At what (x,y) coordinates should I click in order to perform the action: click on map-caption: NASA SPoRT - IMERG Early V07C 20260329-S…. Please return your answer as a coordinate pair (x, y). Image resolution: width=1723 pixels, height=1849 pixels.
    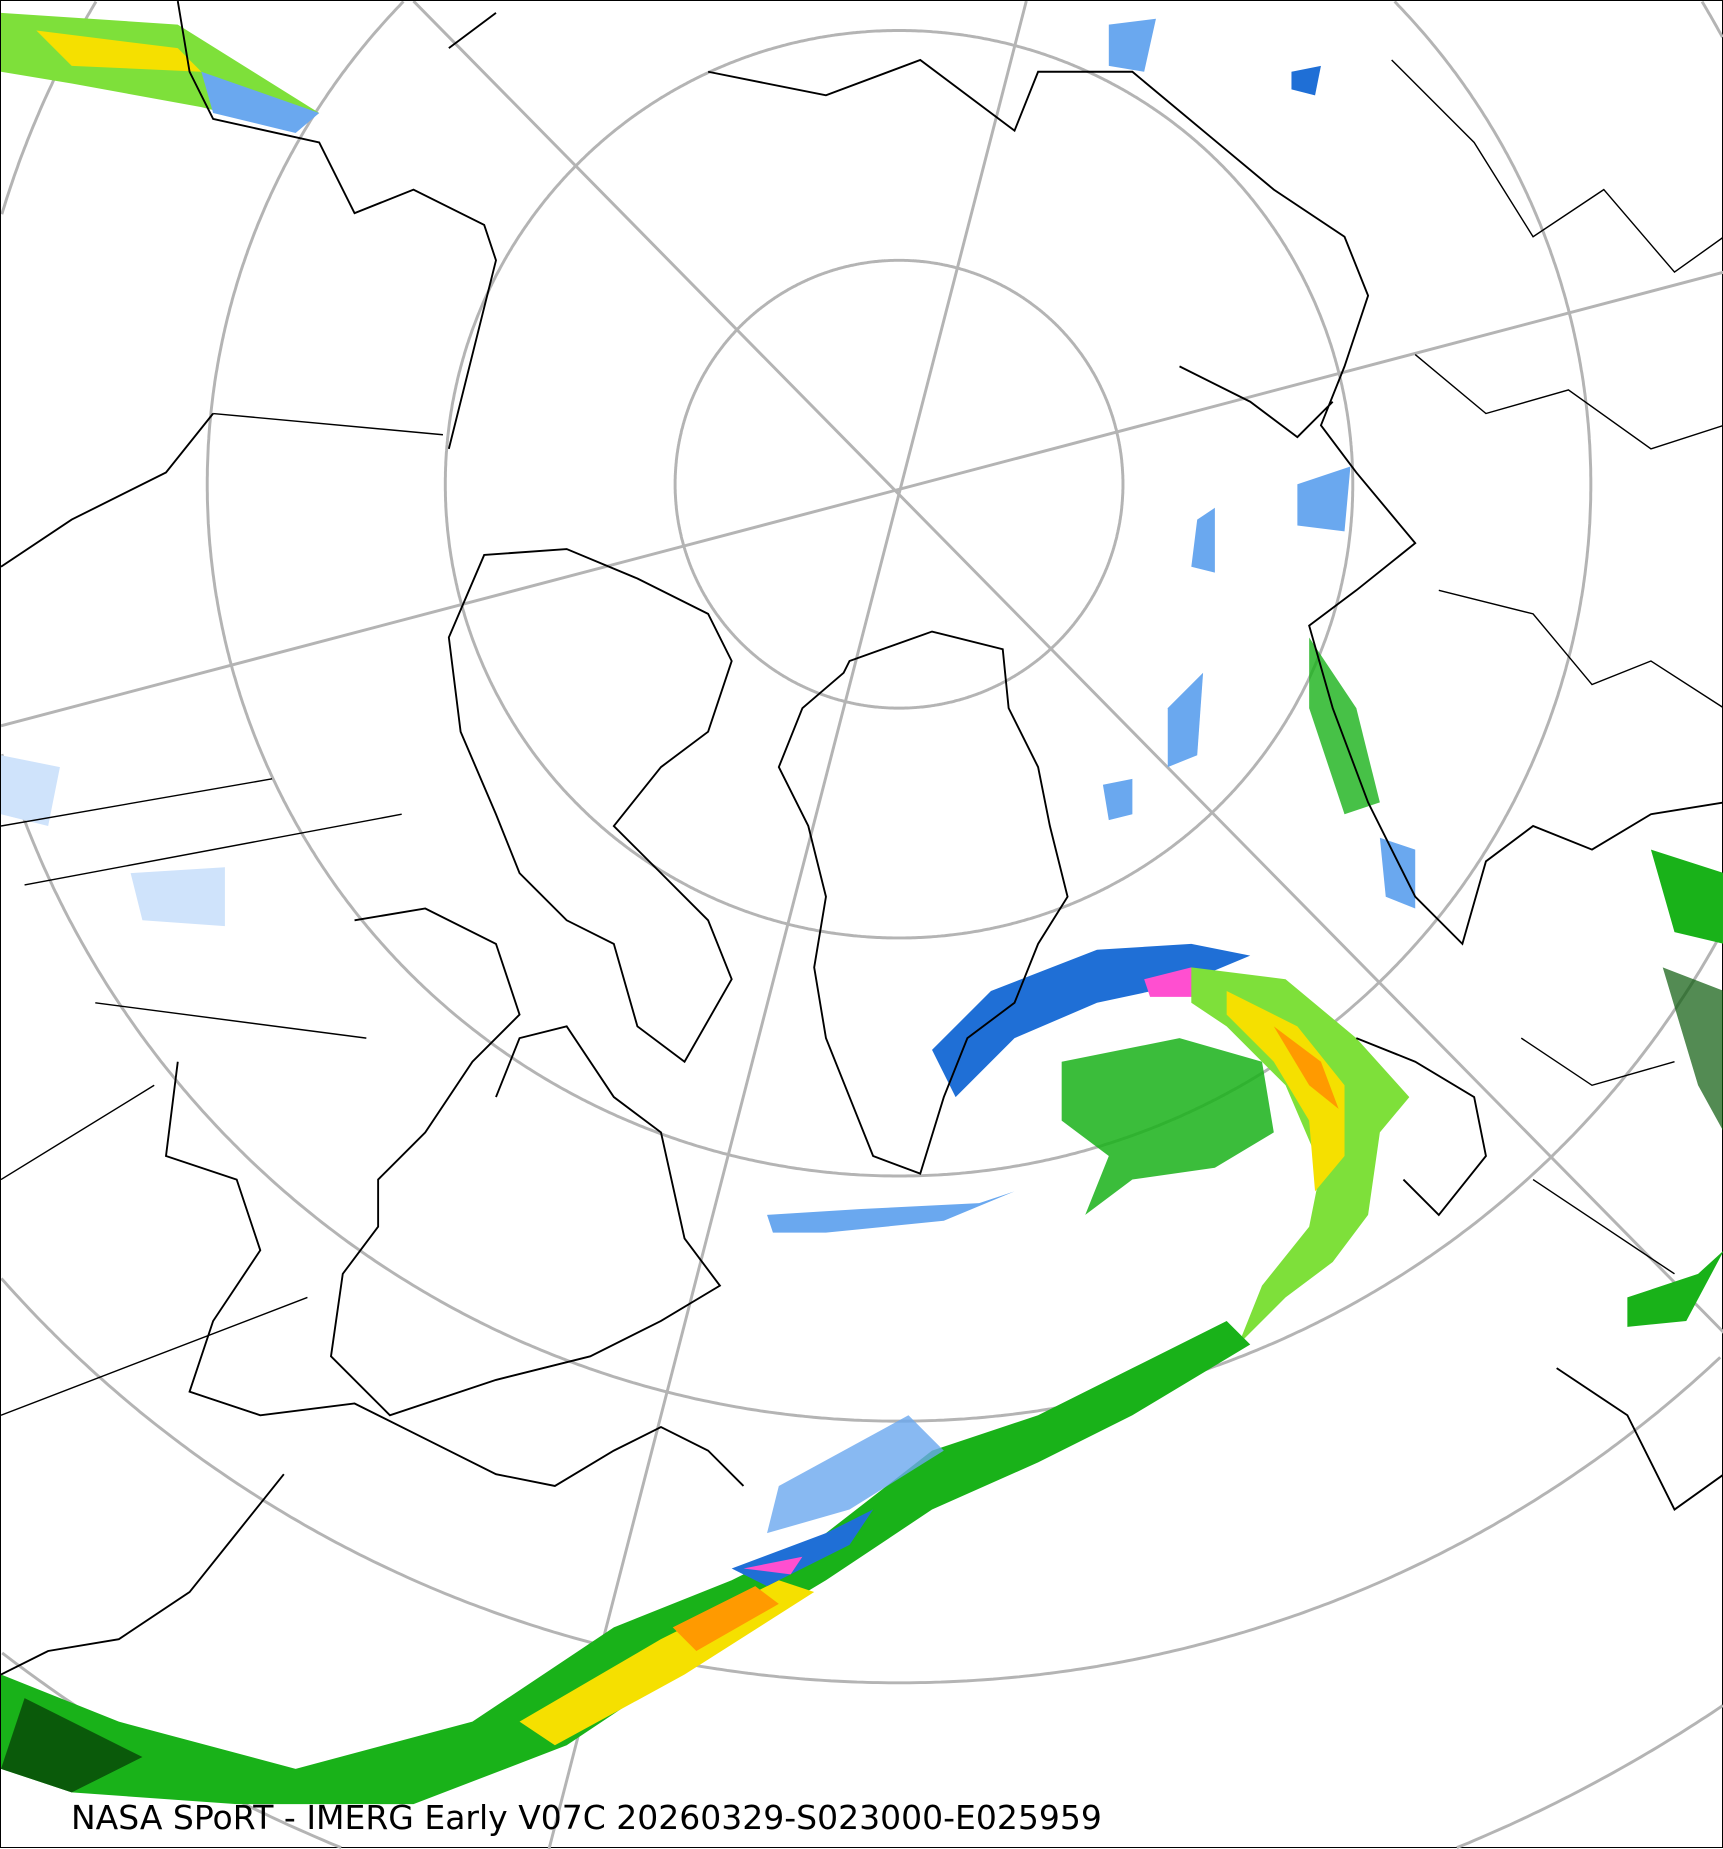
    Looking at the image, I should click on (586, 1817).